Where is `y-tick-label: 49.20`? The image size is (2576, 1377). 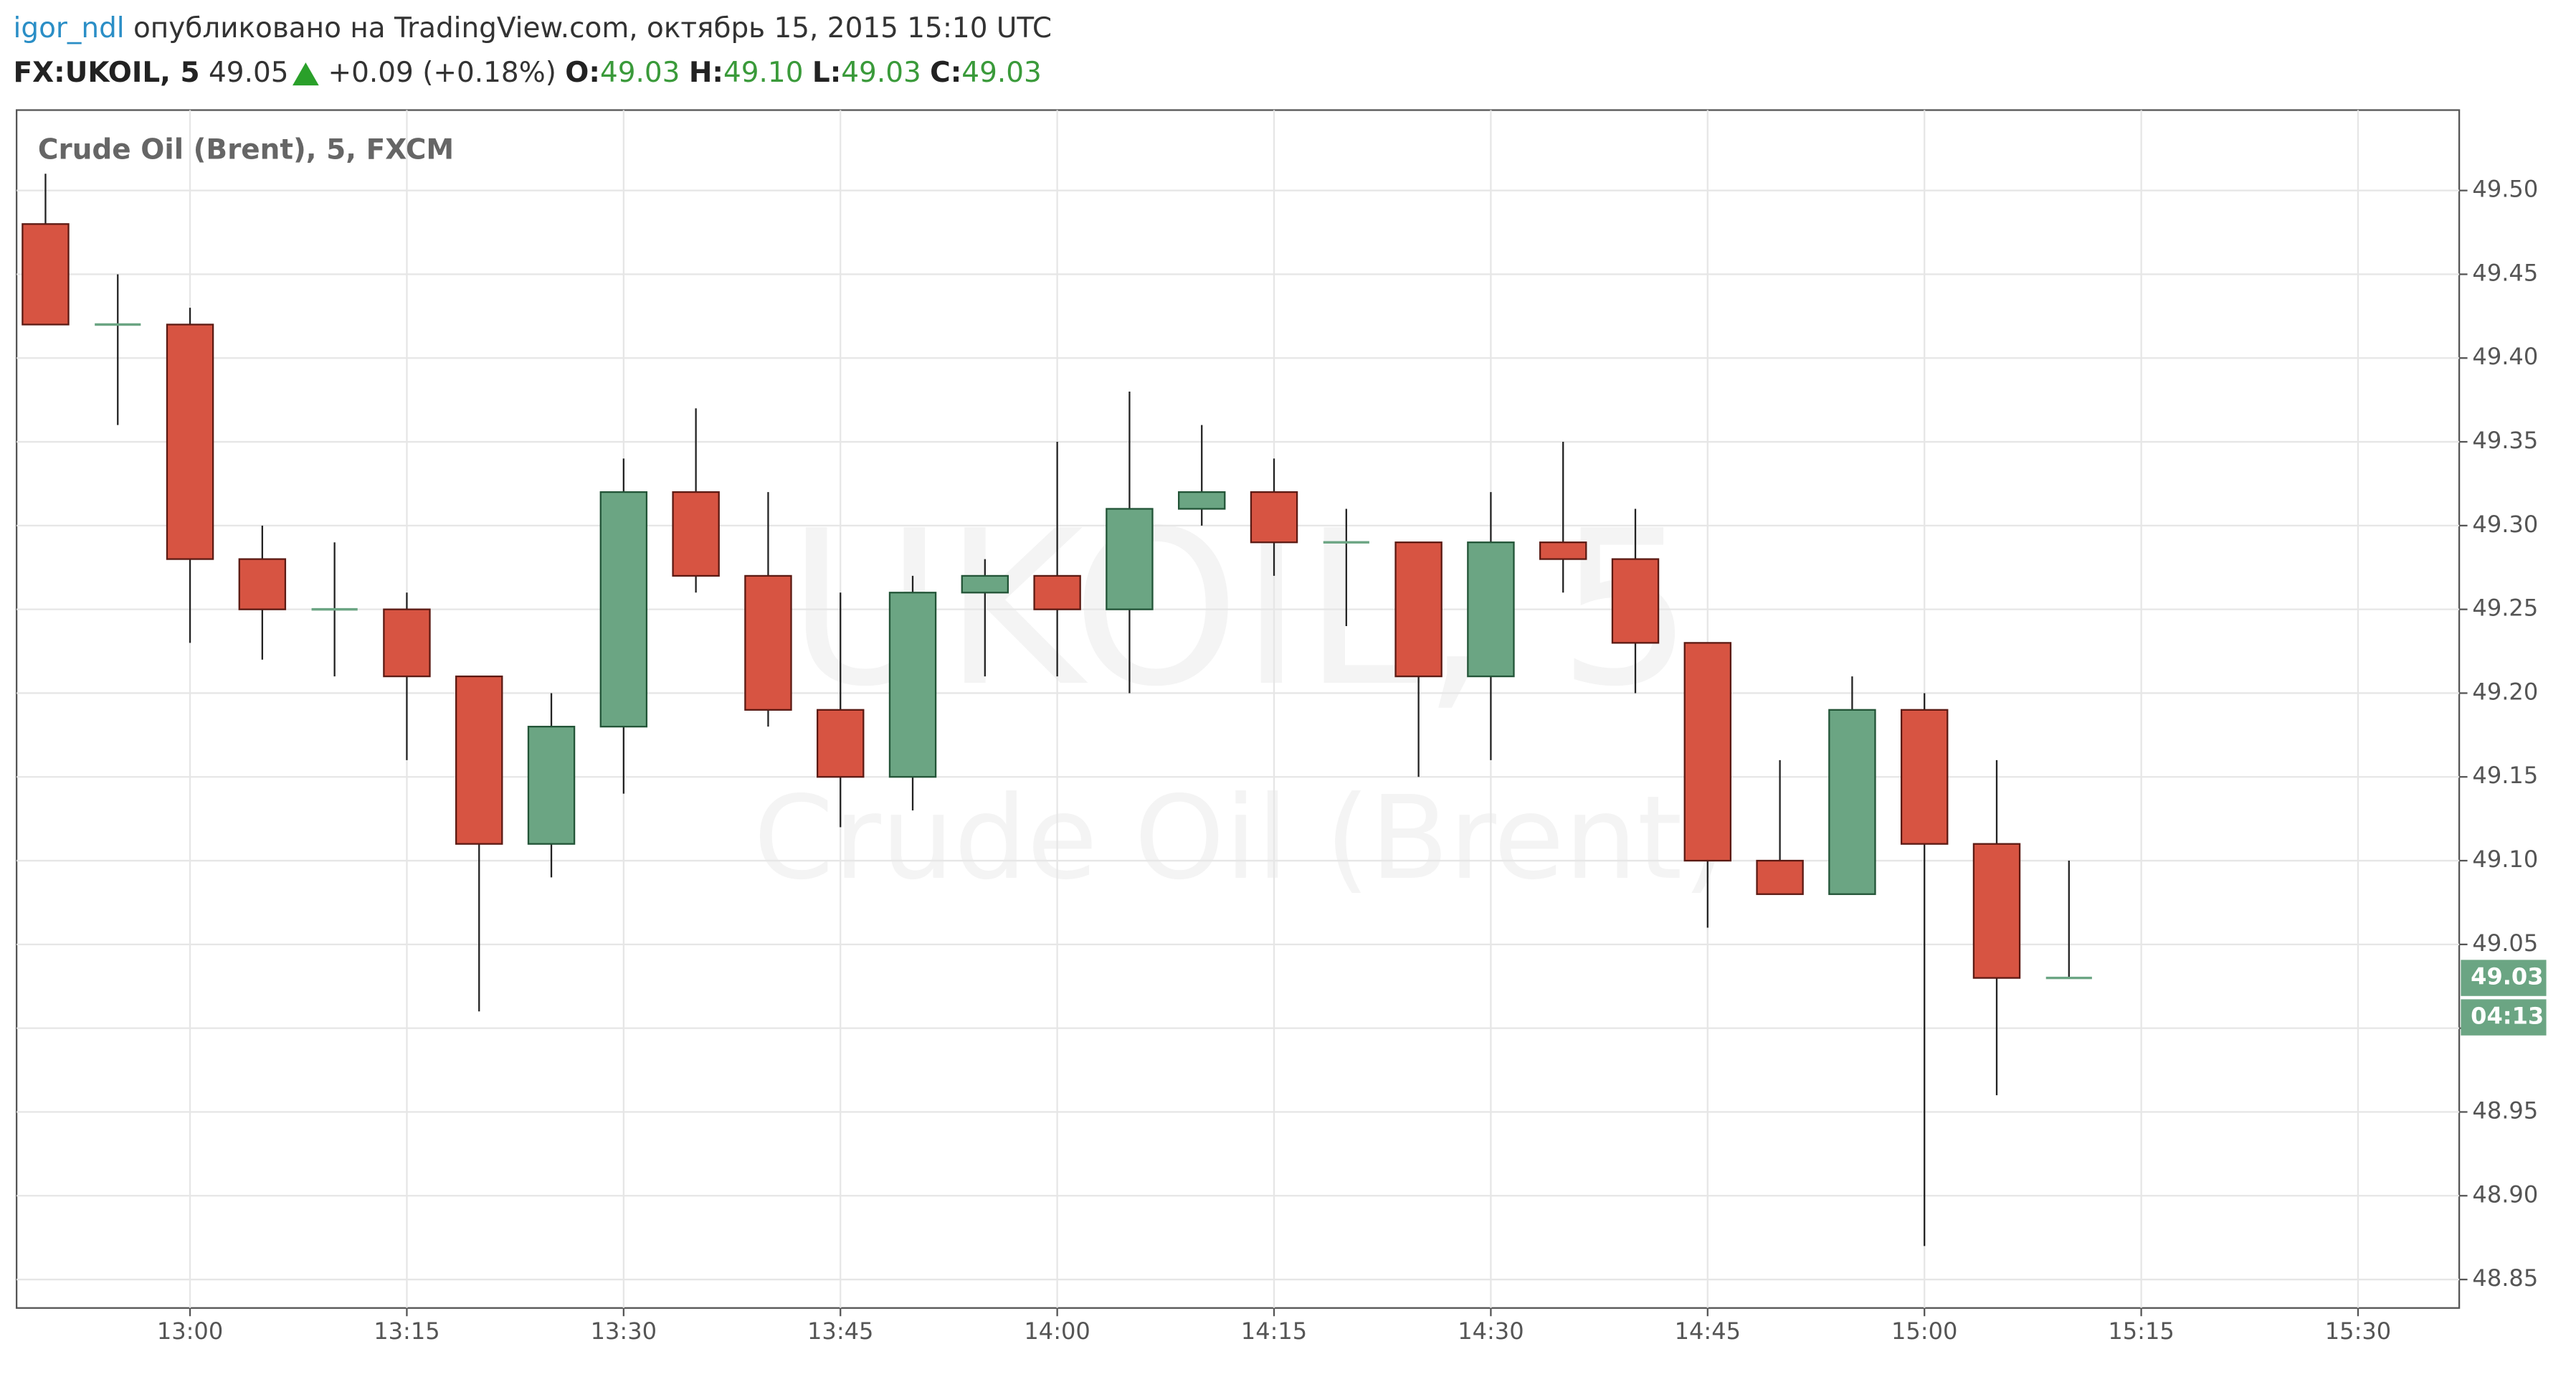
y-tick-label: 49.20 is located at coordinates (2505, 691).